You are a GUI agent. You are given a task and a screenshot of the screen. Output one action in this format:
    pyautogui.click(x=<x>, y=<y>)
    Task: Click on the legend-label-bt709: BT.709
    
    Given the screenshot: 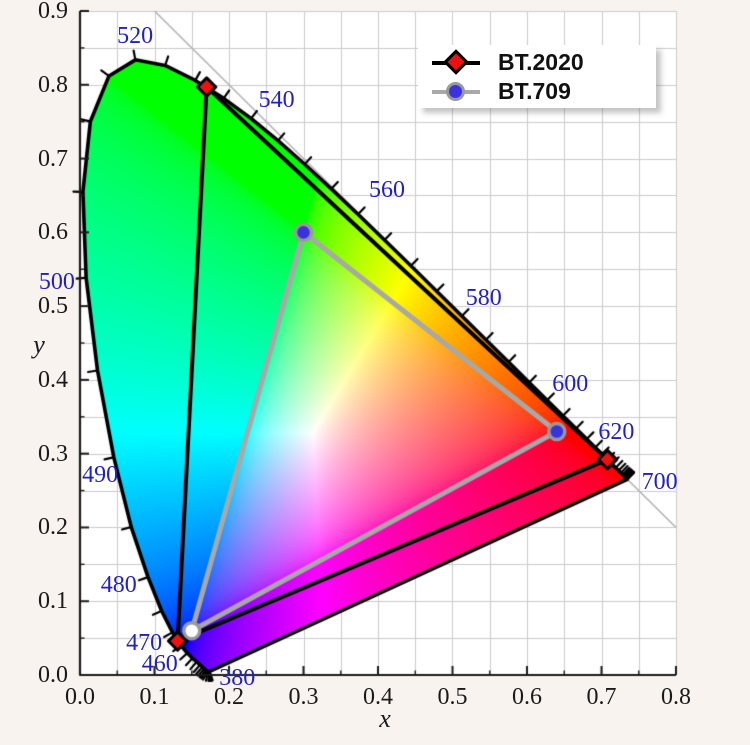 What is the action you would take?
    pyautogui.click(x=534, y=90)
    